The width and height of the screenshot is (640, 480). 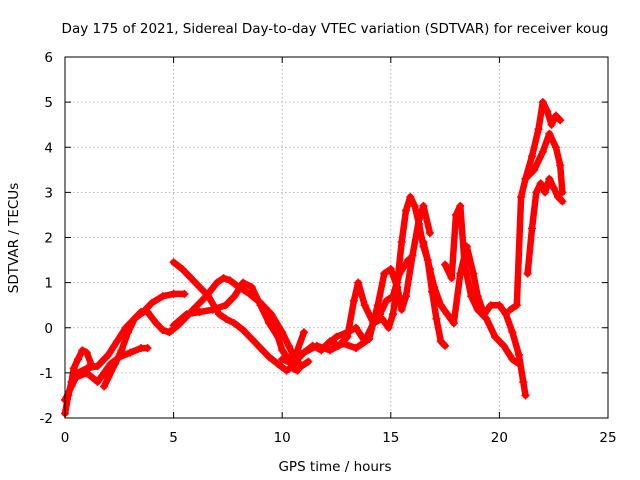 What do you see at coordinates (282, 438) in the screenshot?
I see `x-tick-label: 10` at bounding box center [282, 438].